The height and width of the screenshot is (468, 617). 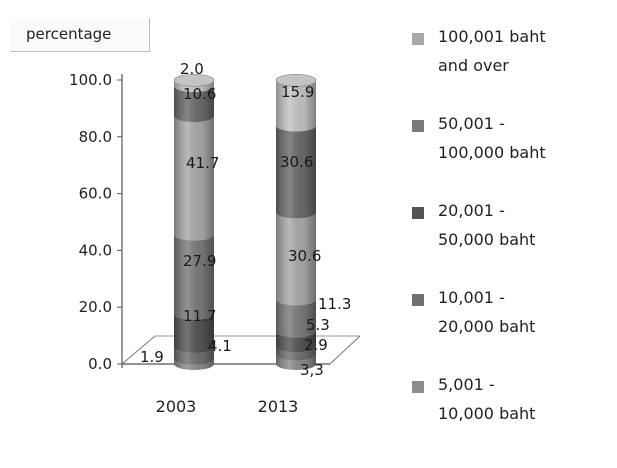 What do you see at coordinates (90, 80) in the screenshot?
I see `y-tick-label: 100.0` at bounding box center [90, 80].